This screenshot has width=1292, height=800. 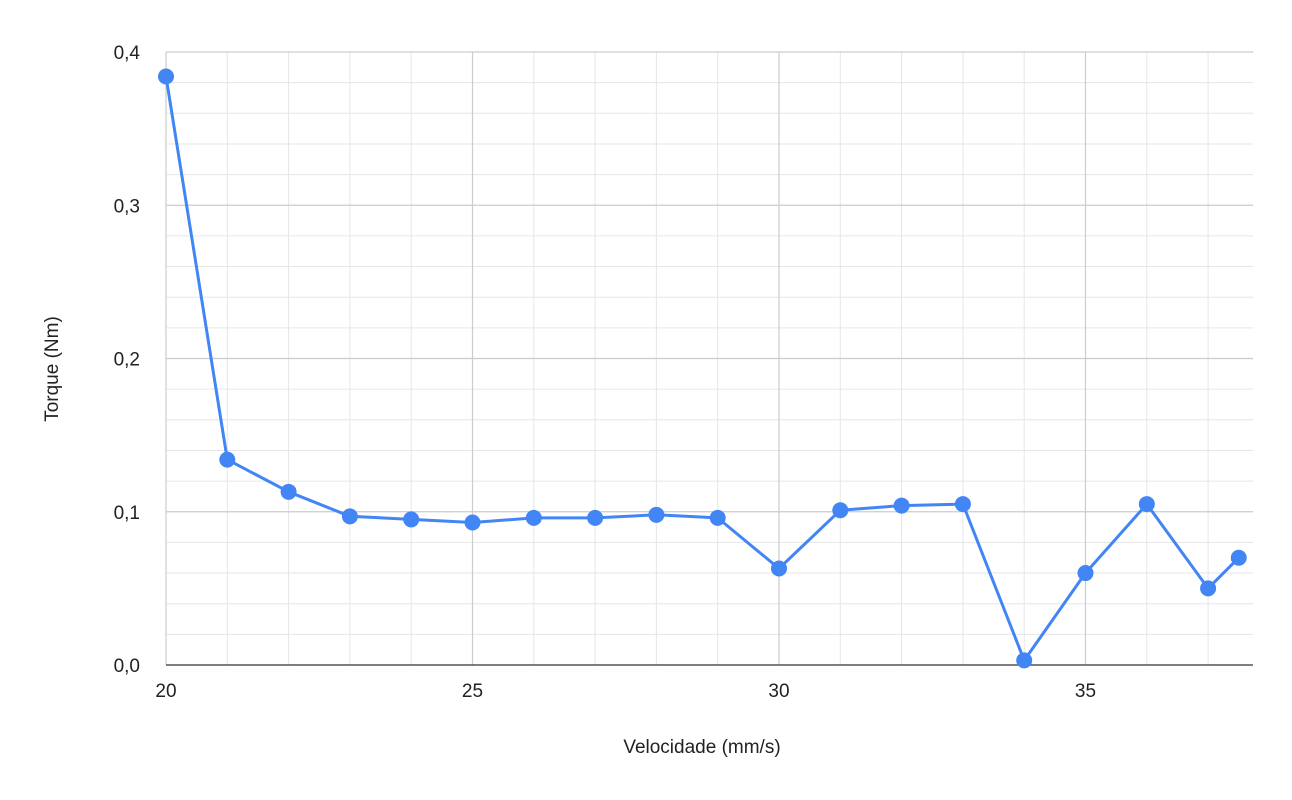 I want to click on x-tick-label: 20, so click(x=165, y=691).